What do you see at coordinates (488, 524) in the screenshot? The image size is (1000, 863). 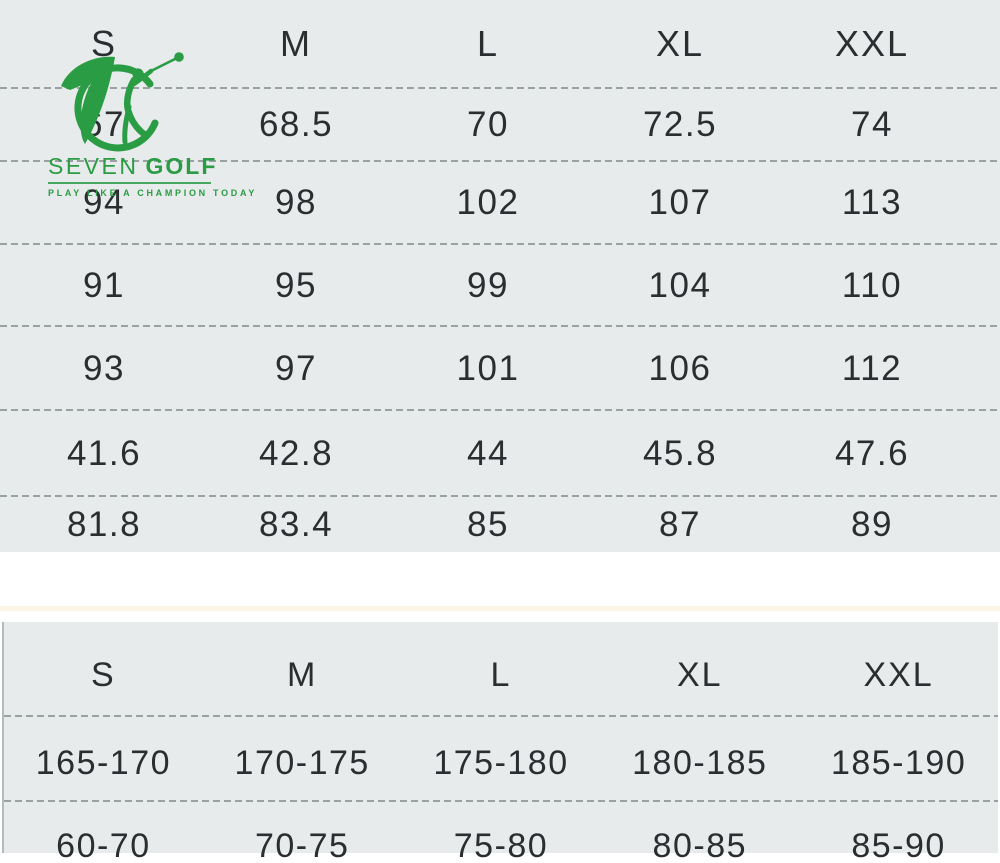 I see `size-value-cell: 85` at bounding box center [488, 524].